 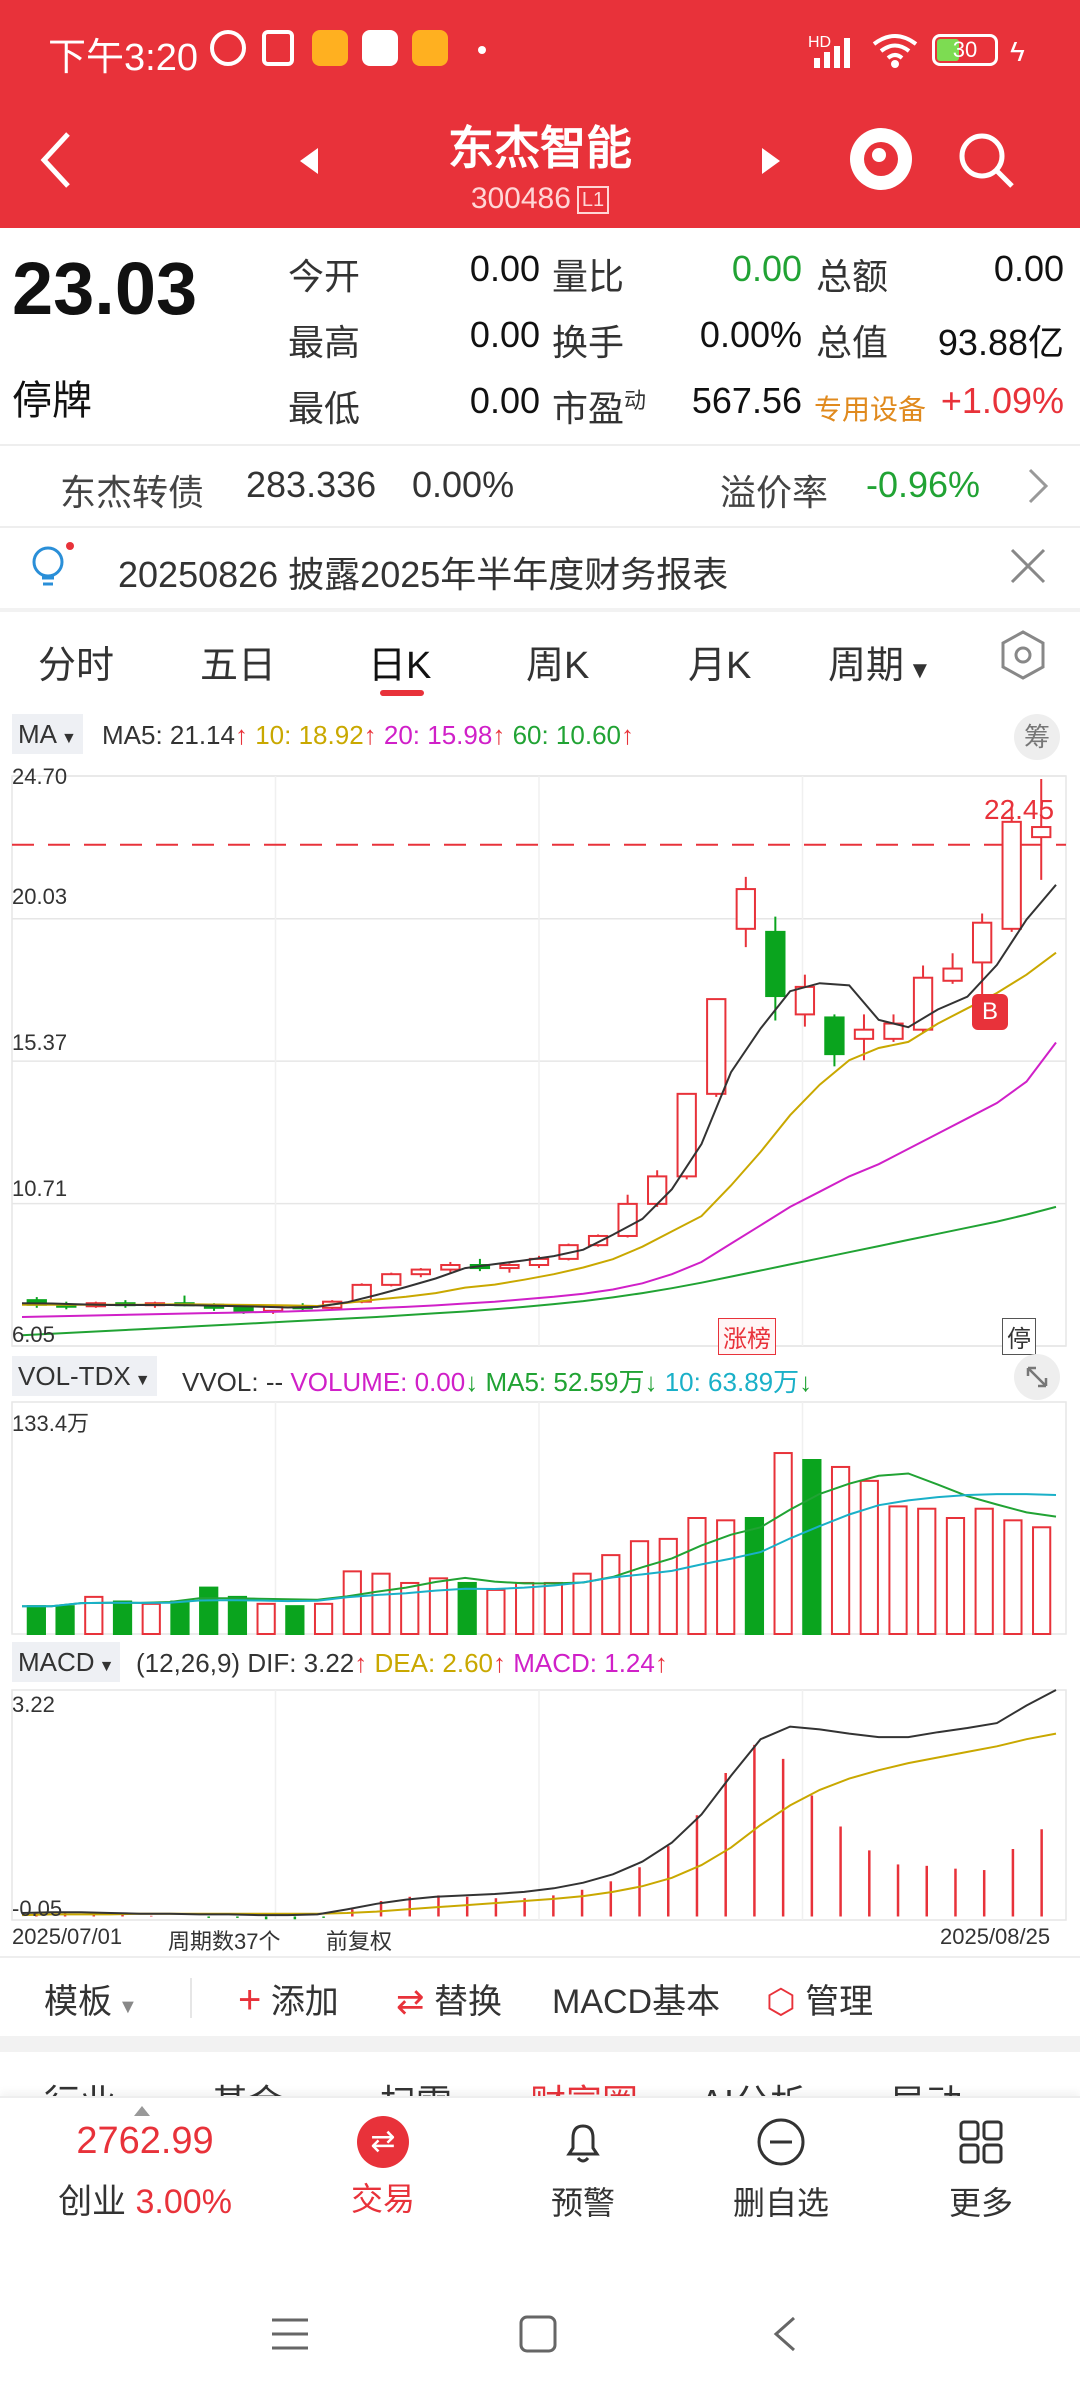 I want to click on value-low: 0.00, so click(x=504, y=400).